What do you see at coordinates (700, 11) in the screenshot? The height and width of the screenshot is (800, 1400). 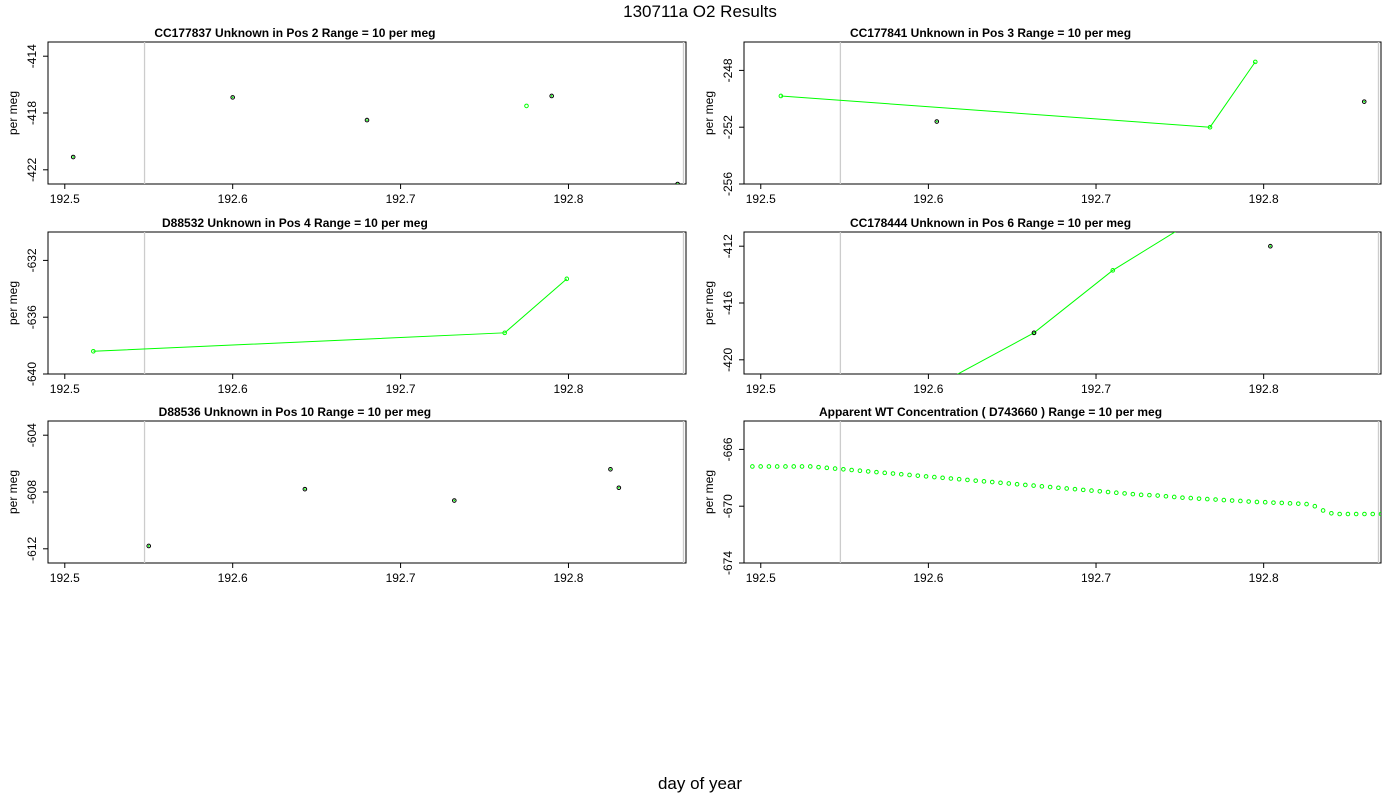 I see `page-title: 130711a O2 Results` at bounding box center [700, 11].